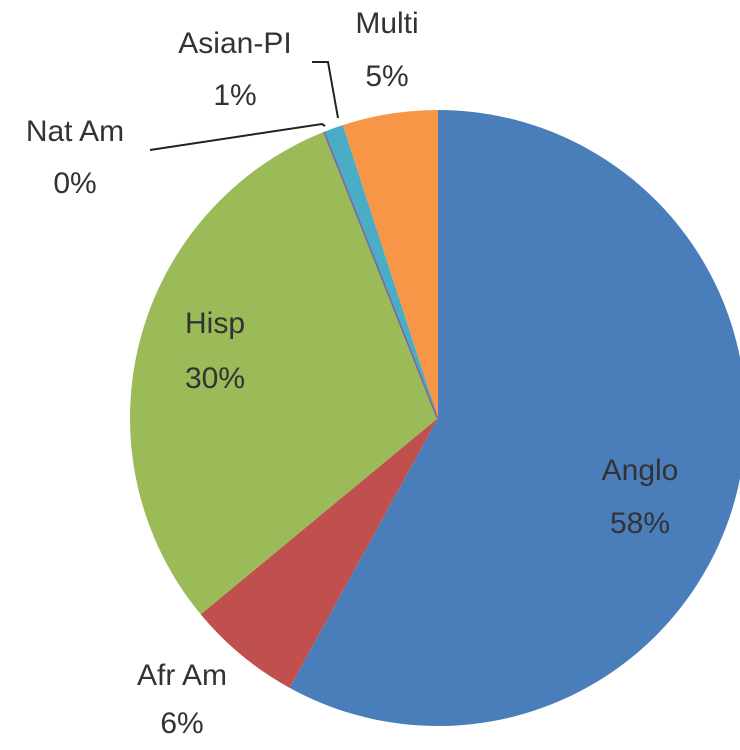  What do you see at coordinates (215, 378) in the screenshot?
I see `slice-value-label: 30%` at bounding box center [215, 378].